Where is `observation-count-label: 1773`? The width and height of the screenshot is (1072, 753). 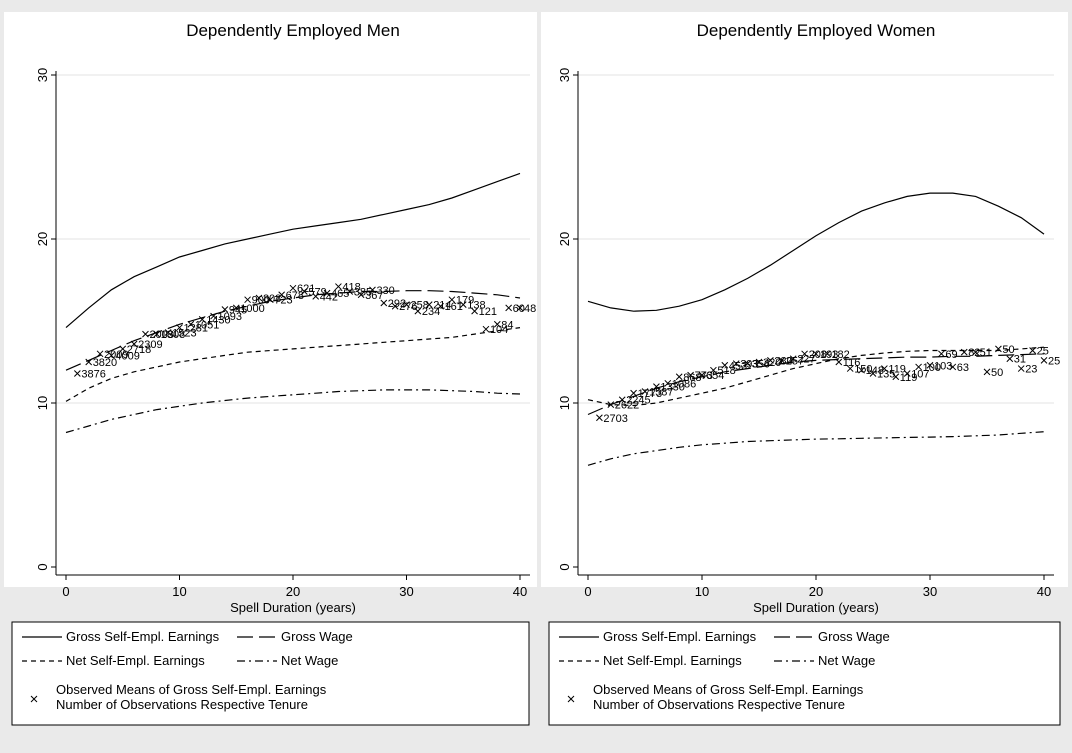
observation-count-label: 1773 is located at coordinates (650, 394).